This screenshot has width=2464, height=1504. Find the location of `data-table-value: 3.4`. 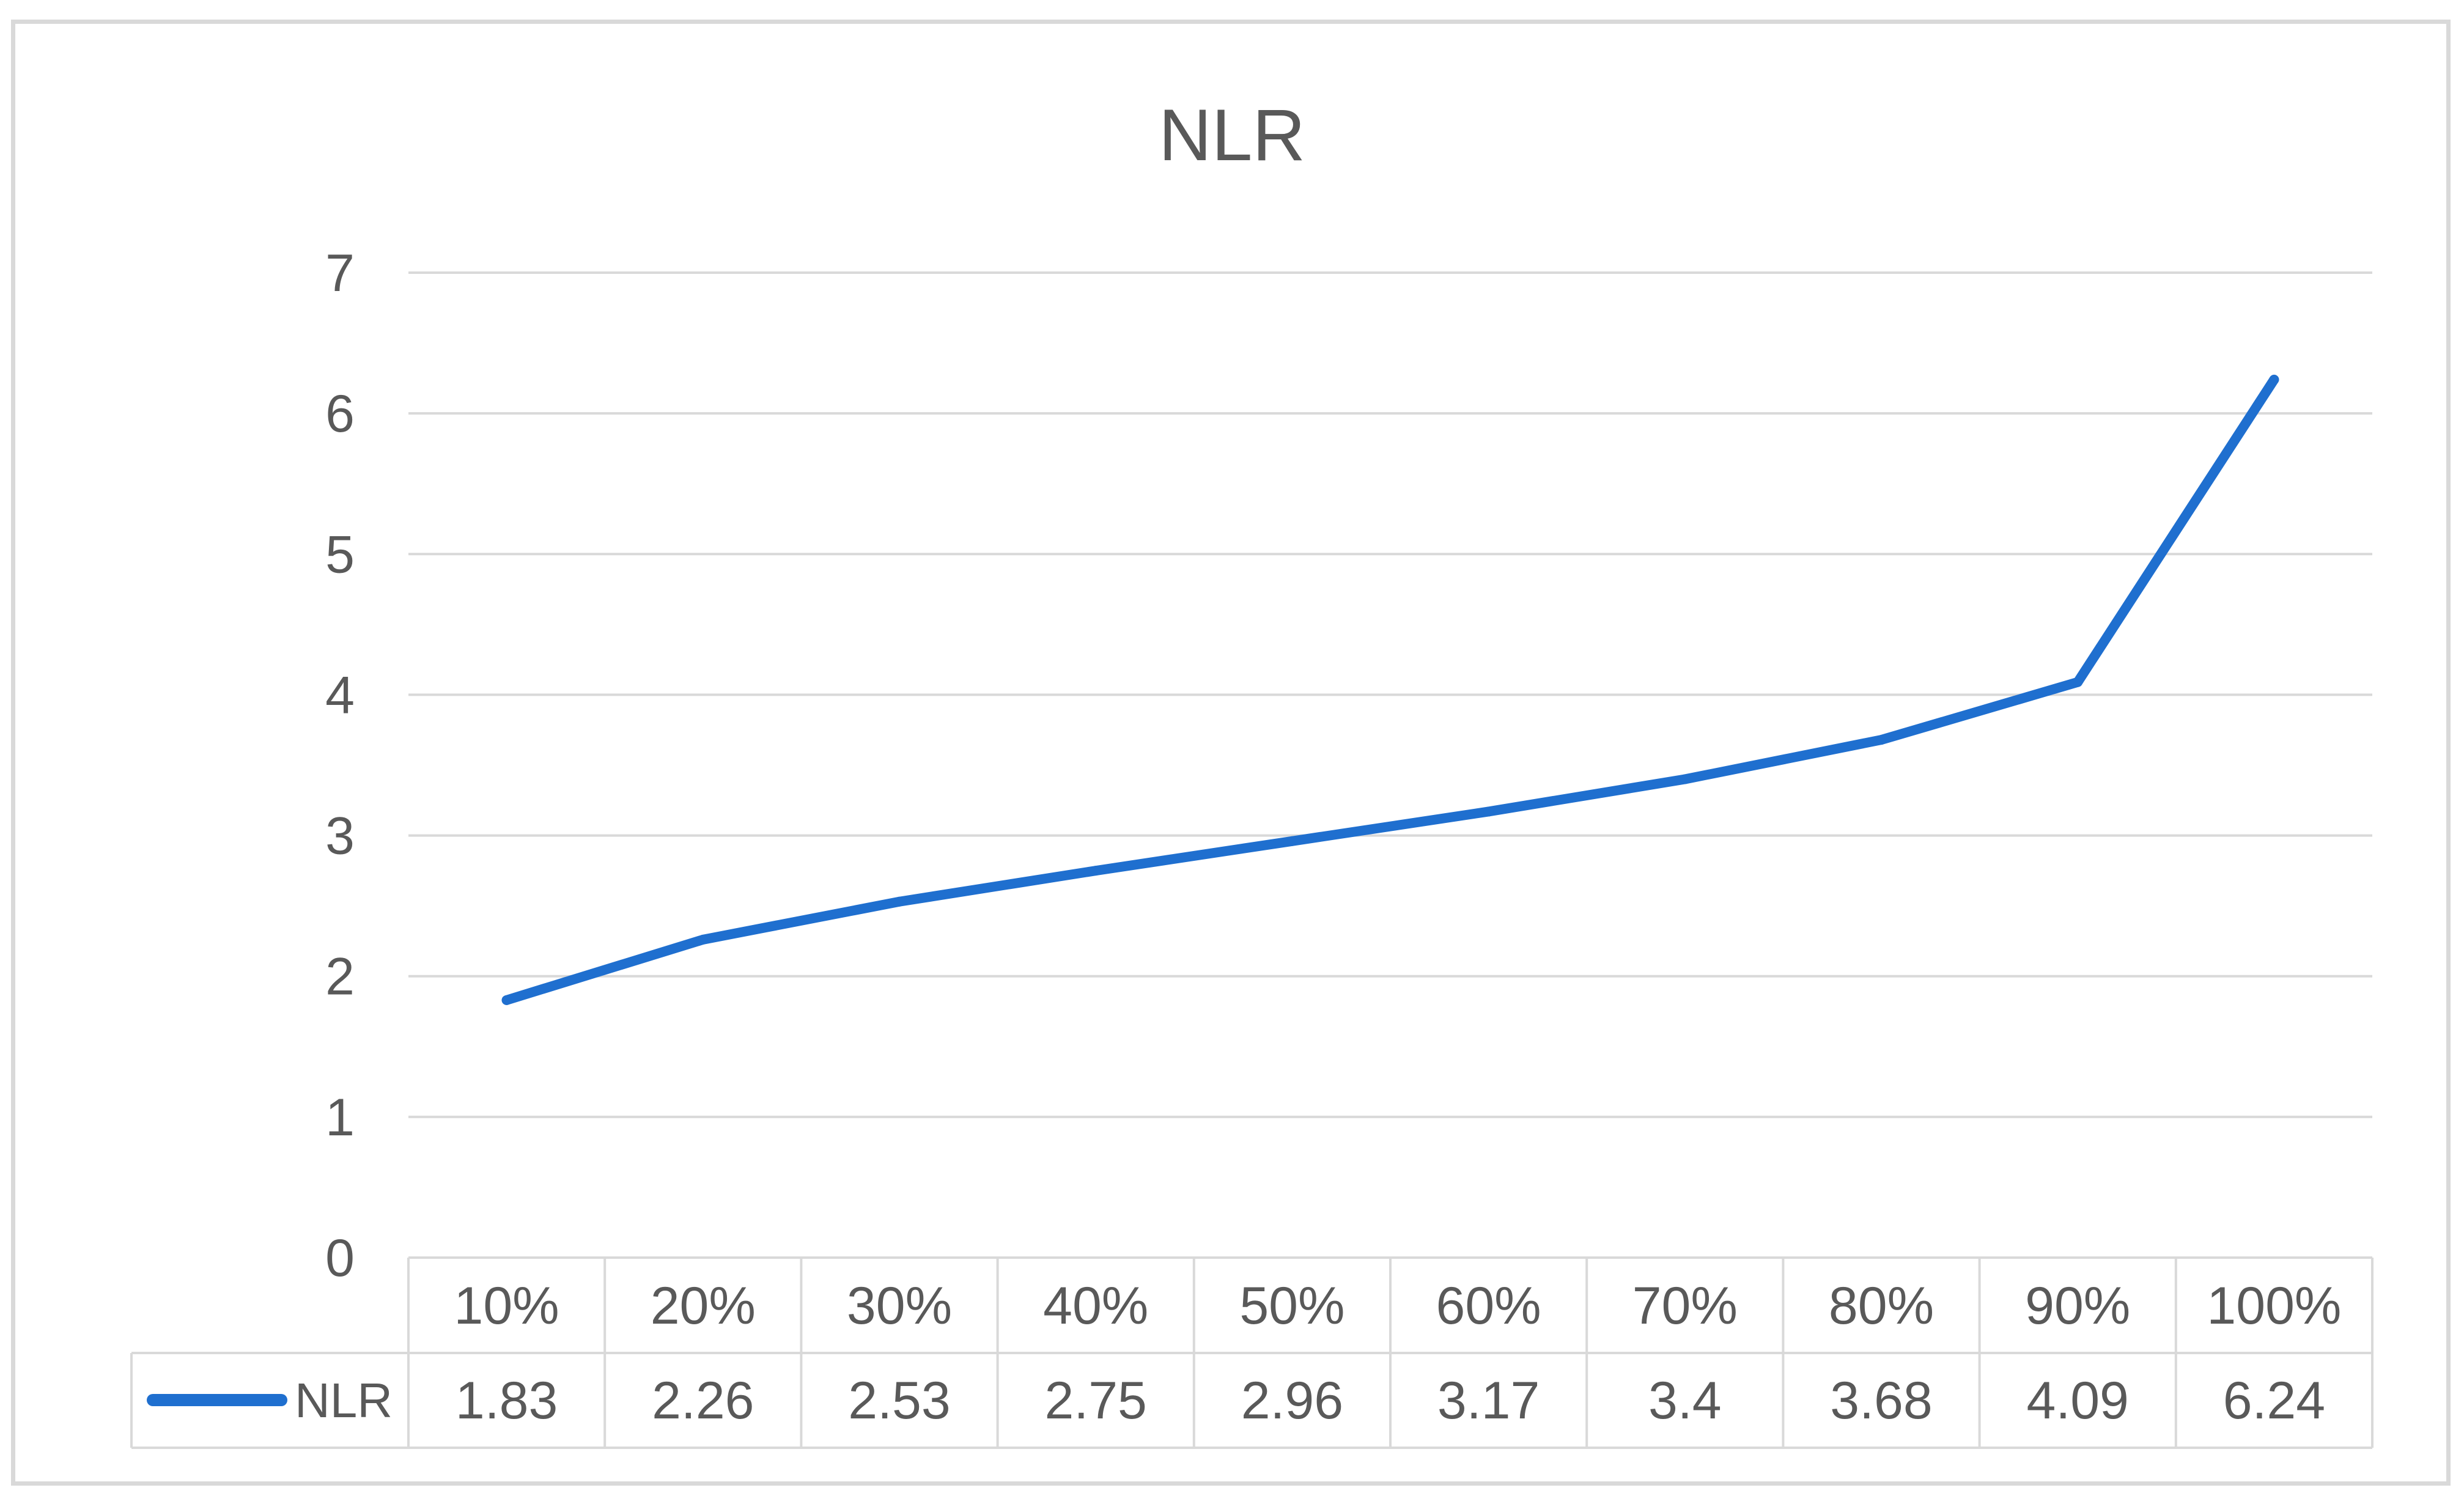

data-table-value: 3.4 is located at coordinates (1685, 1400).